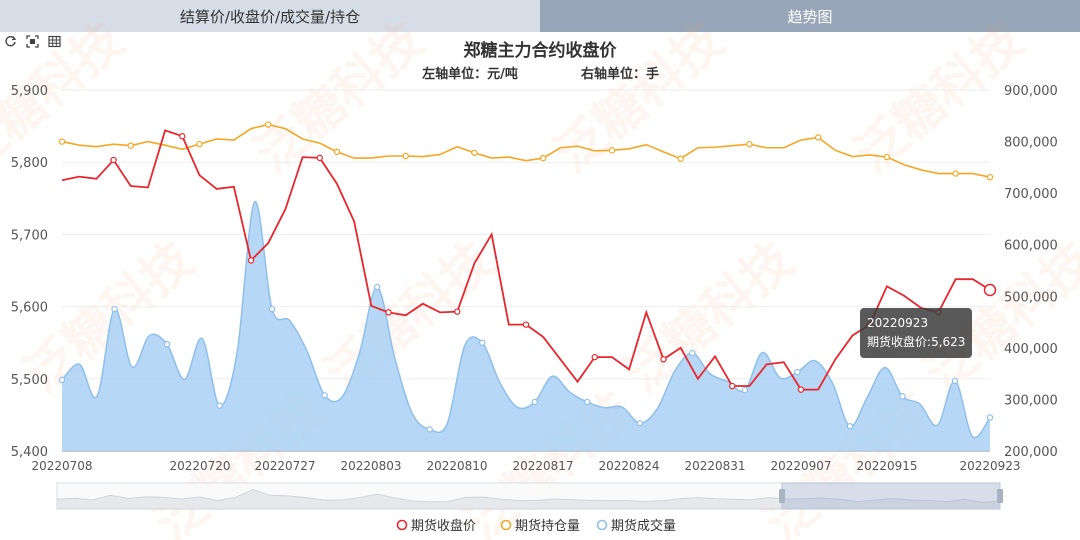 This screenshot has height=540, width=1080. I want to click on tooltip: 20220923 期货收盘价:5,623, so click(916, 333).